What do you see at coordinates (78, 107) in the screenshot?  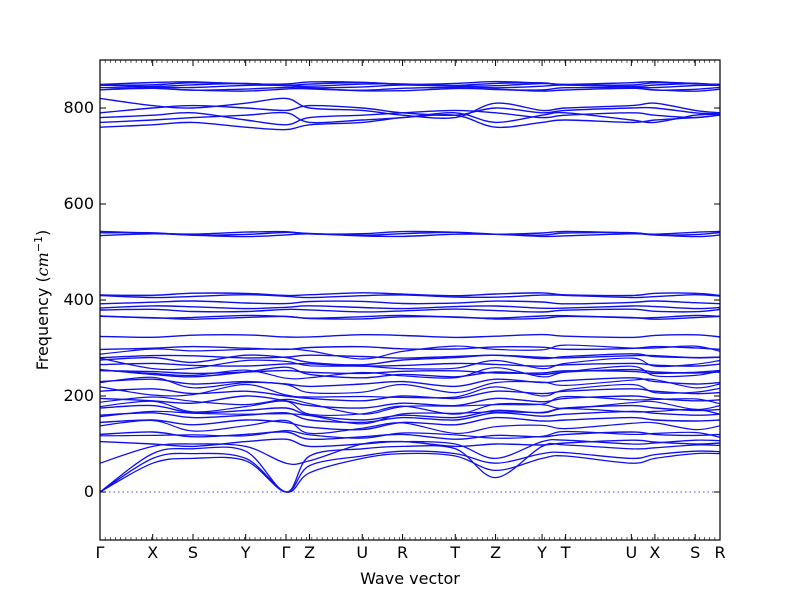 I see `y-tick-label: 800` at bounding box center [78, 107].